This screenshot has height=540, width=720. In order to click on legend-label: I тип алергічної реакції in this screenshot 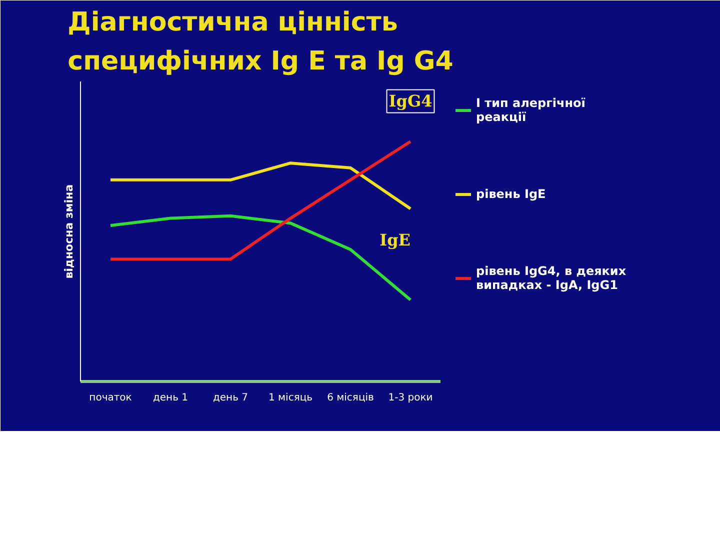, I will do `click(531, 110)`.